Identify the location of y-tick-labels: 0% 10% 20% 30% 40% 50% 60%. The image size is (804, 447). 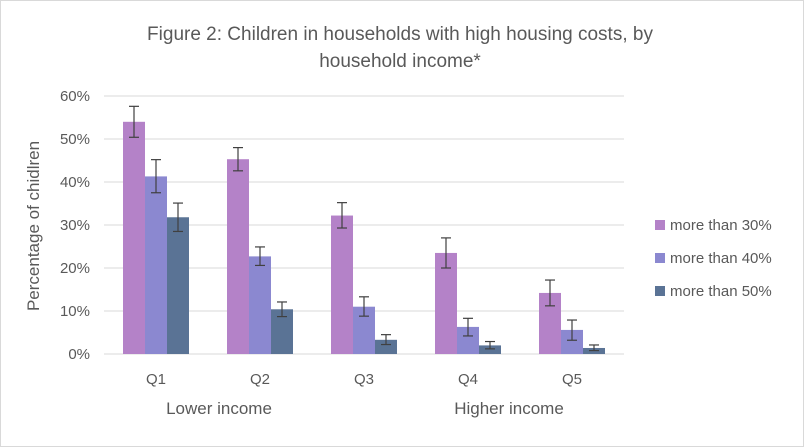
(75, 225).